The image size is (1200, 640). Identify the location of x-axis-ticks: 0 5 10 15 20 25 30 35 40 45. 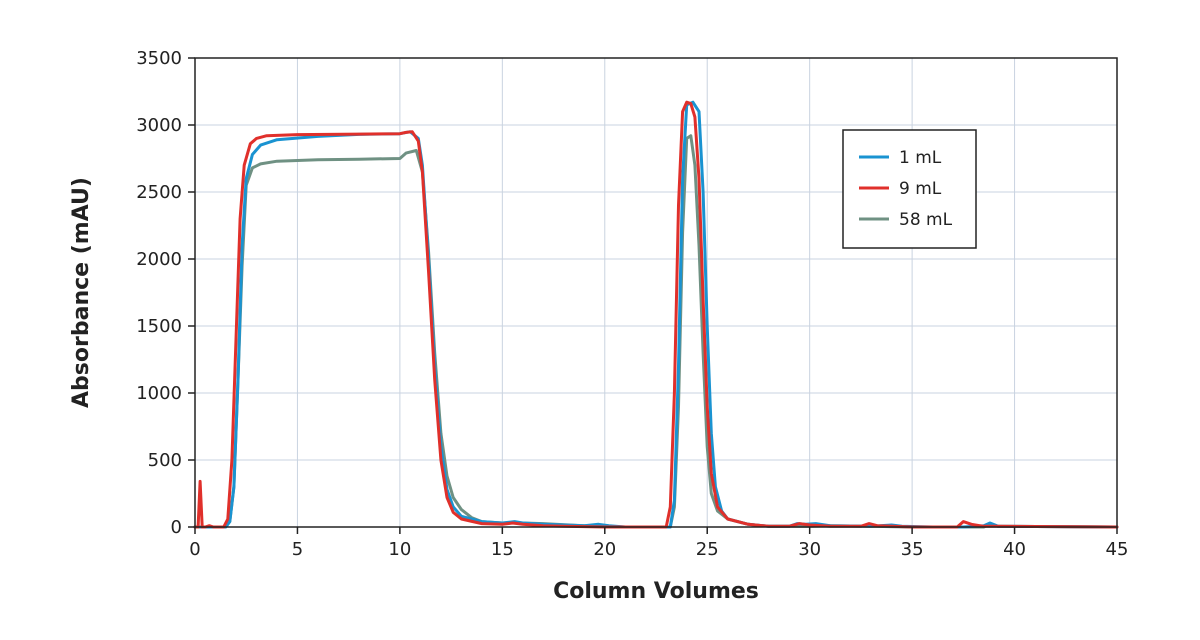
(658, 543).